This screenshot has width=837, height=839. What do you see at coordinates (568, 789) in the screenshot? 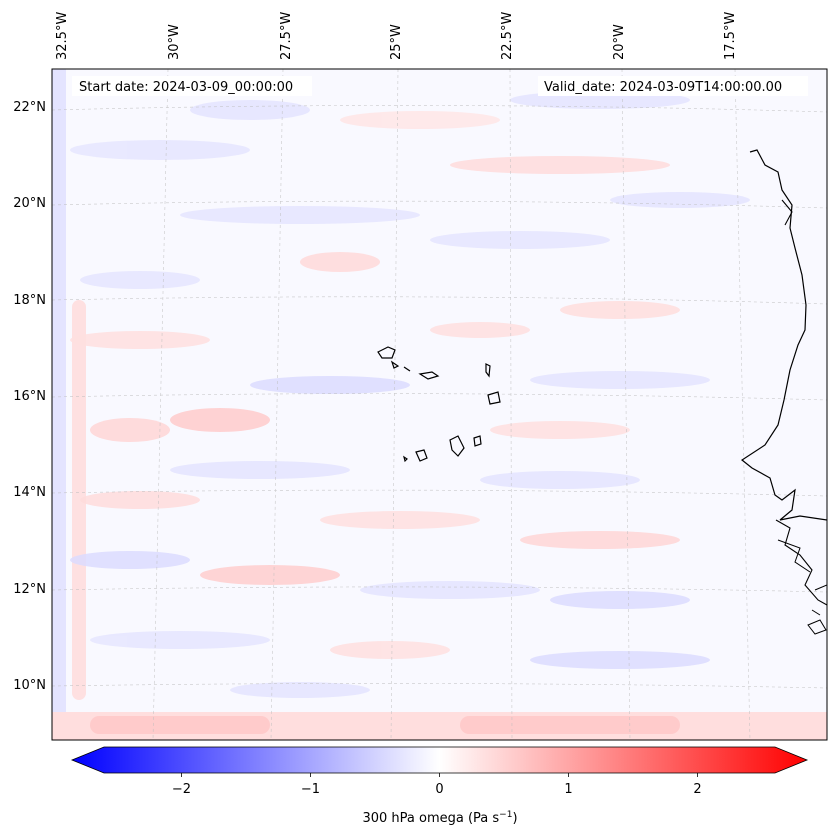
I see `colorbar-tick-label: 1` at bounding box center [568, 789].